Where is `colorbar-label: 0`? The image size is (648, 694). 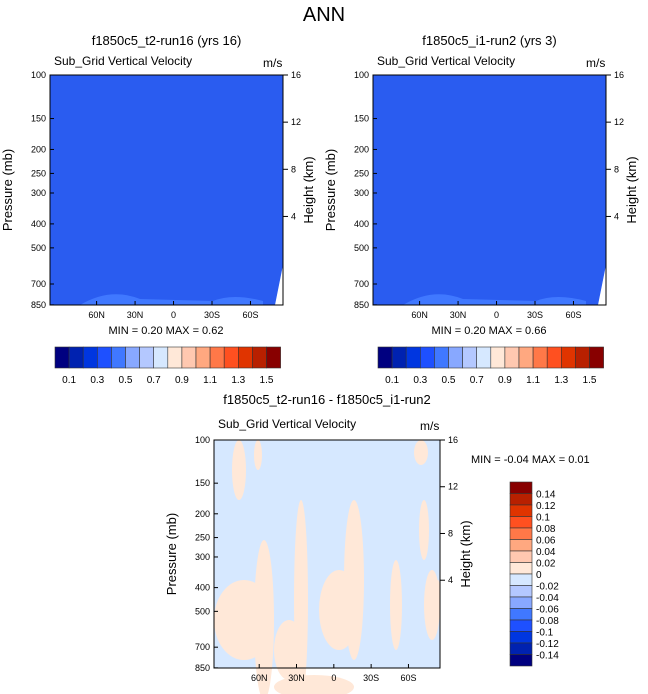 colorbar-label: 0 is located at coordinates (539, 575).